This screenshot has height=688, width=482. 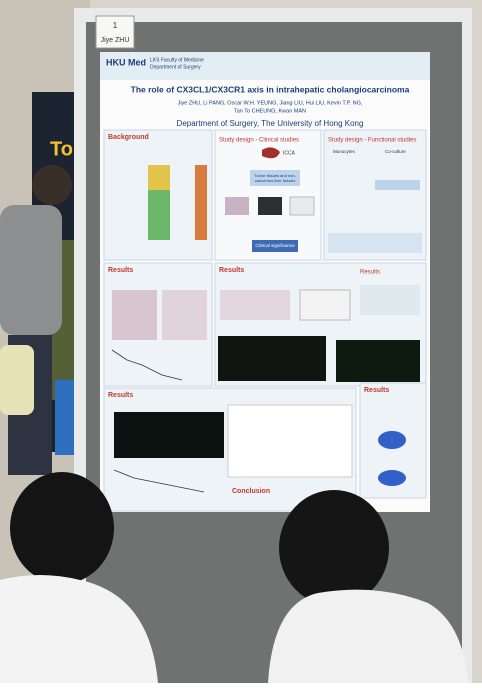 What do you see at coordinates (31, 270) in the screenshot?
I see `person-shirt` at bounding box center [31, 270].